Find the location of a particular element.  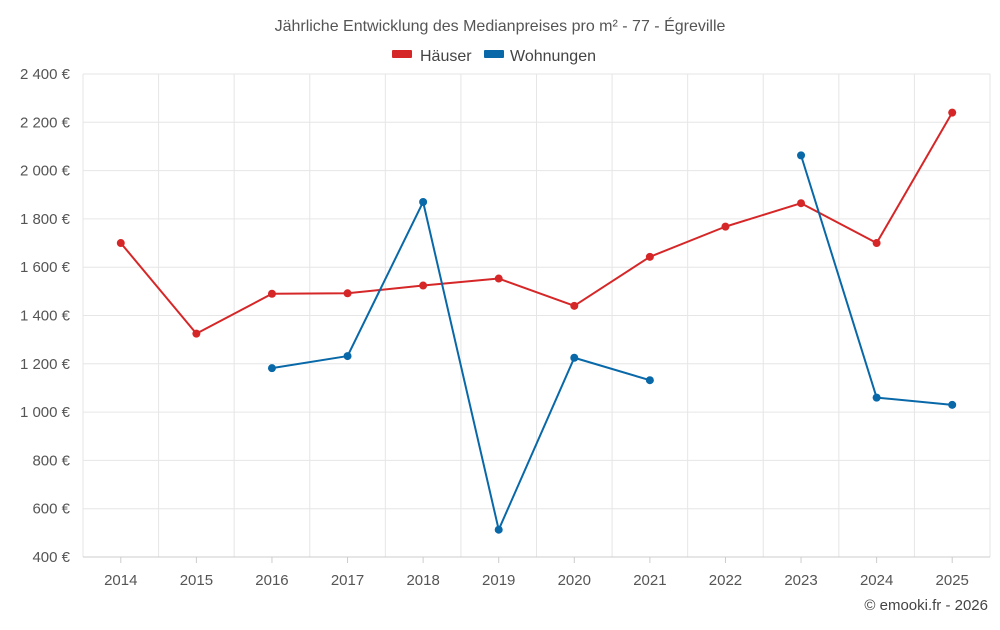

y-tick-label: 1 400 € is located at coordinates (45, 316).